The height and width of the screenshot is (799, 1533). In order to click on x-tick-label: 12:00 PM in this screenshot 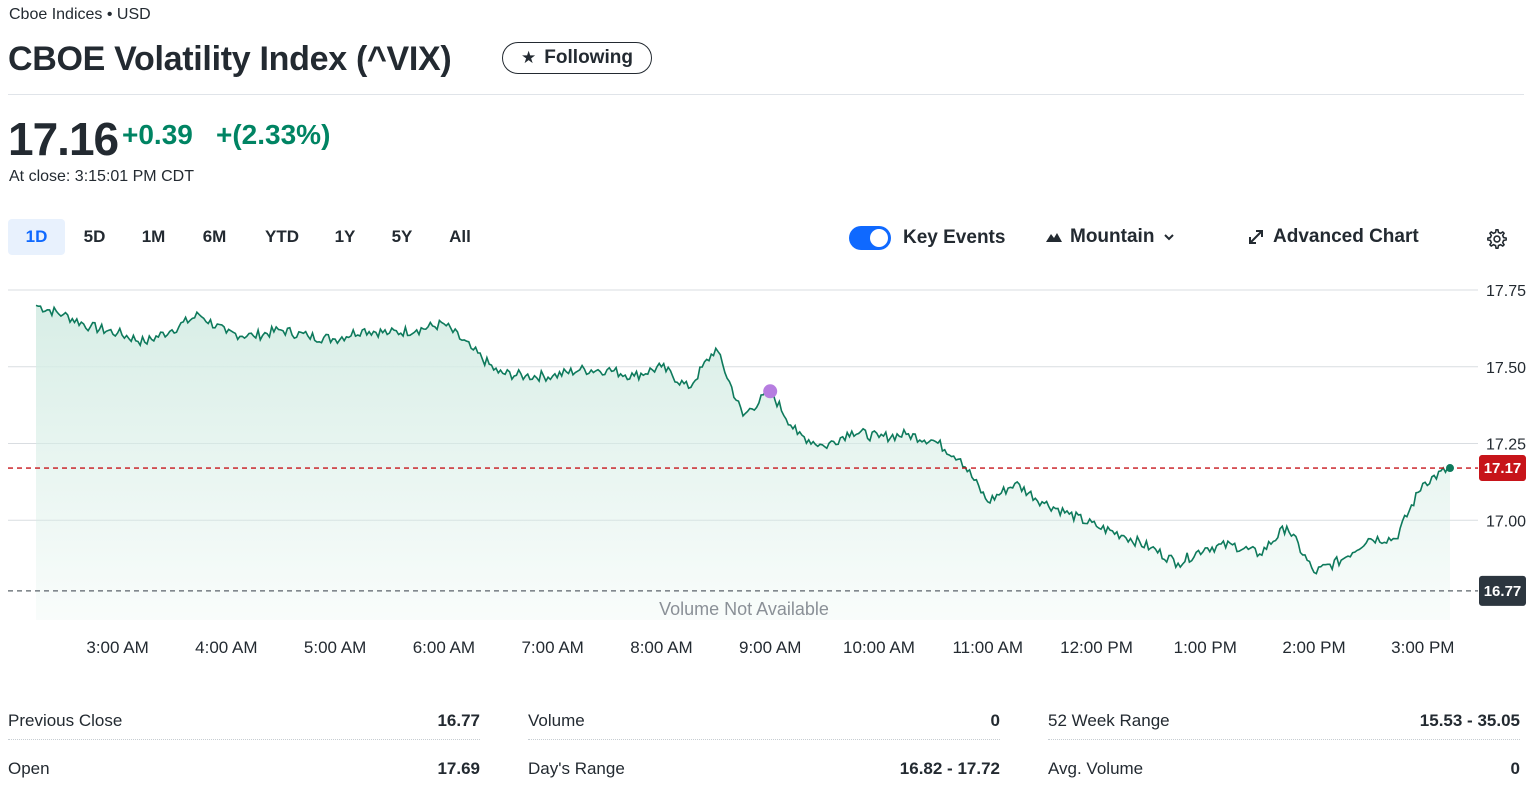, I will do `click(1096, 647)`.